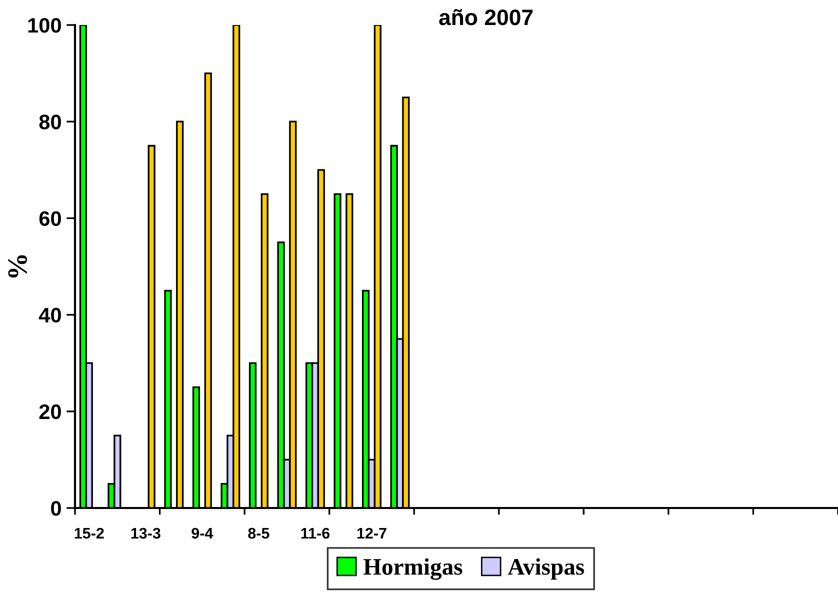 Image resolution: width=838 pixels, height=594 pixels. Describe the element at coordinates (50, 218) in the screenshot. I see `y-tick-label: 60` at that location.